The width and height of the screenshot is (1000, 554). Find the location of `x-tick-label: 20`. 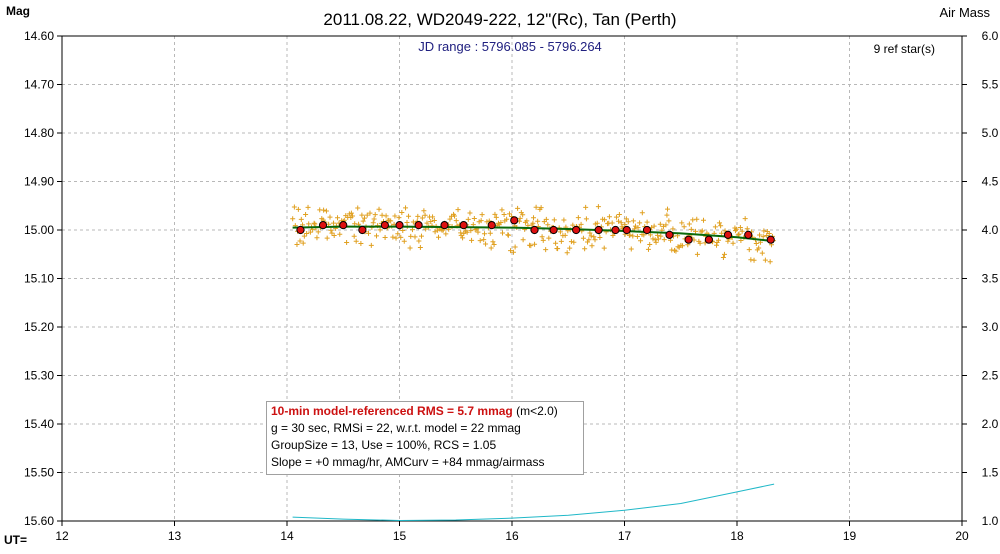

x-tick-label: 20 is located at coordinates (962, 536).